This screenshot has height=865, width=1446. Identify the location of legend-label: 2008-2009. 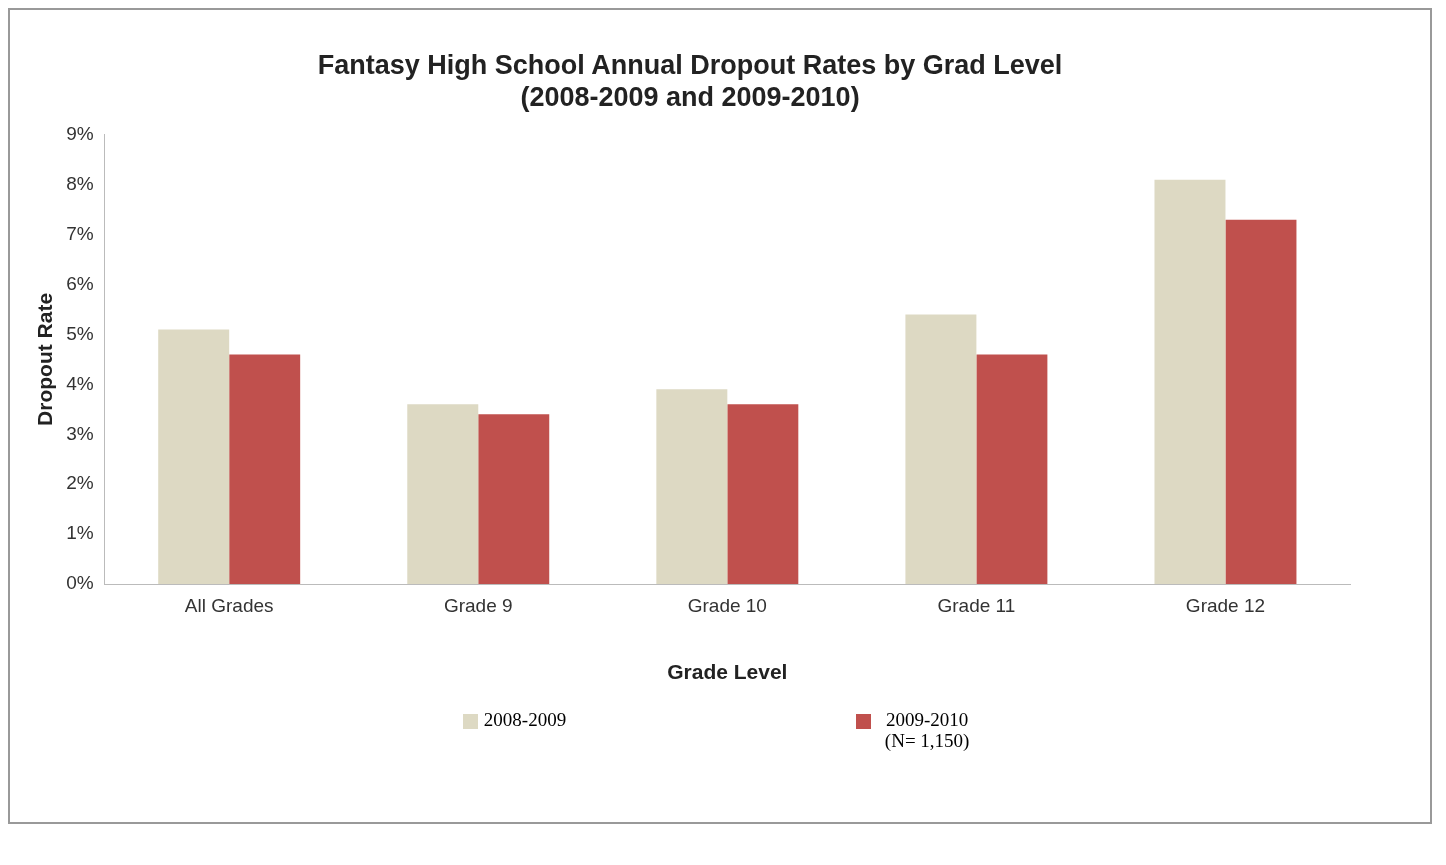
(525, 720).